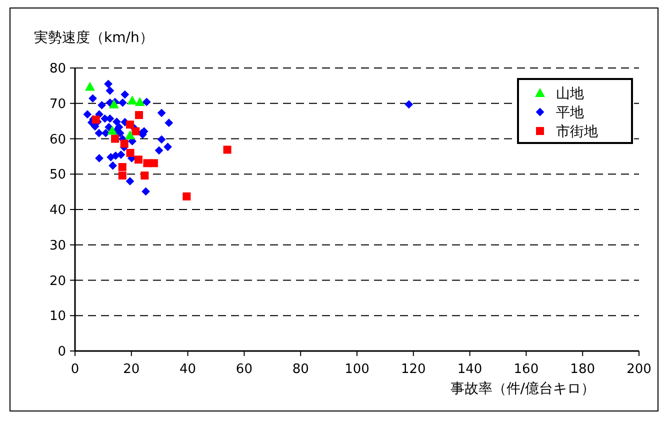 This screenshot has width=668, height=421. I want to click on x-tick-label: 0, so click(75, 369).